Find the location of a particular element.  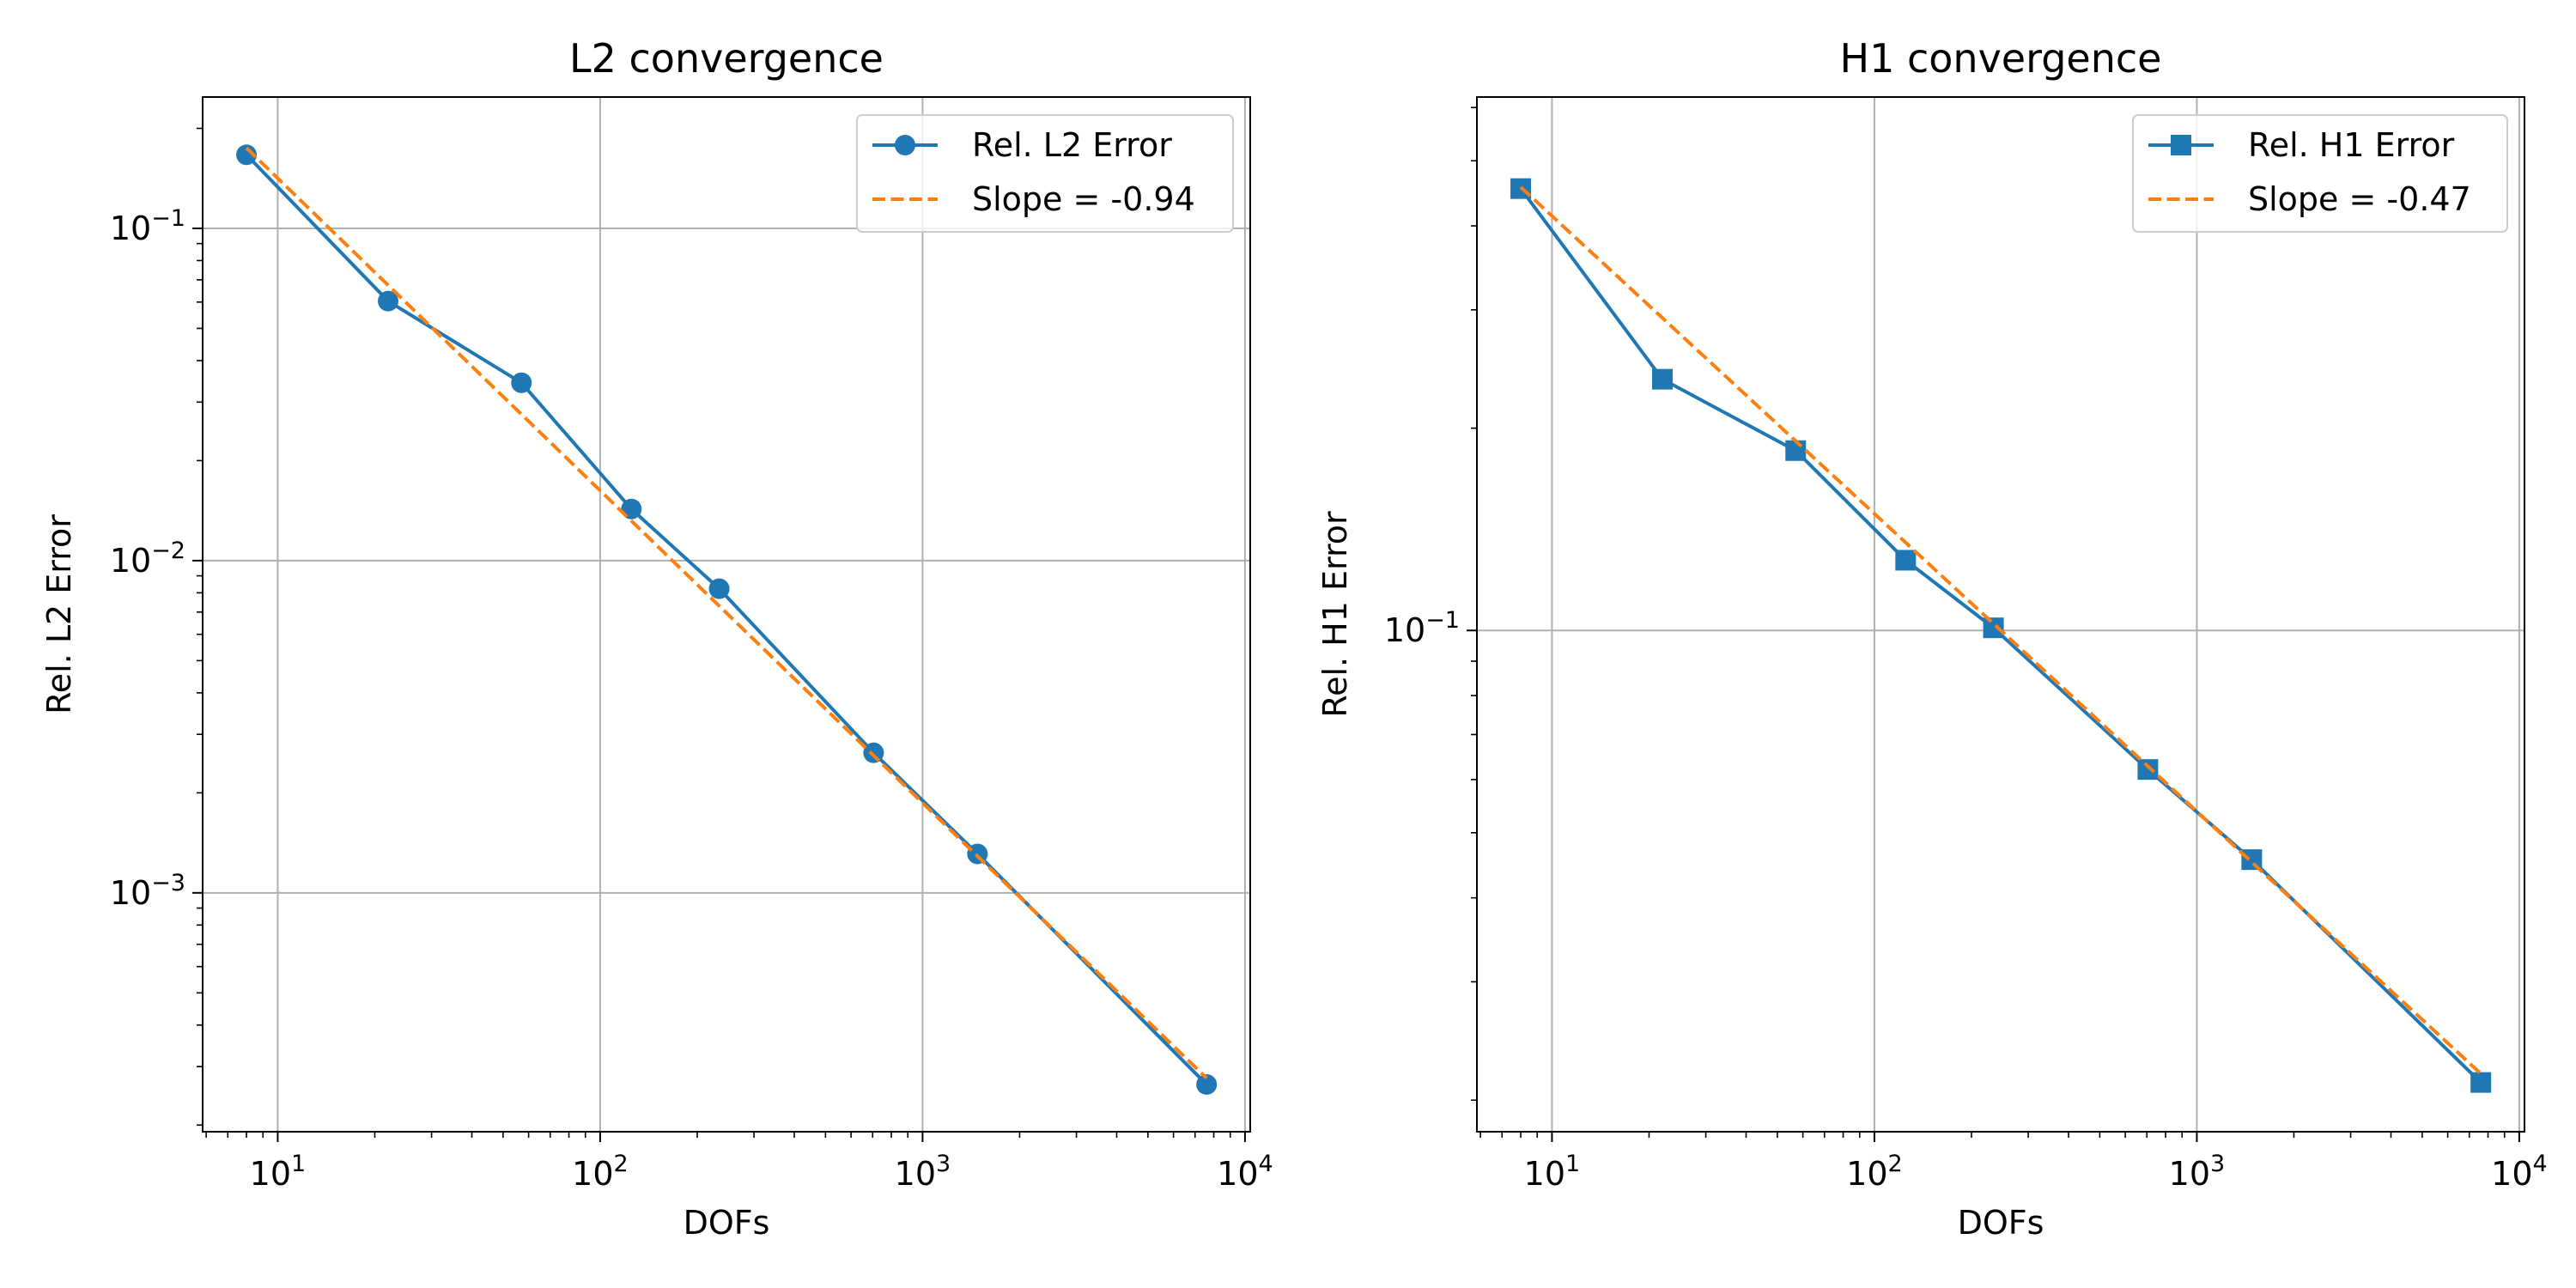

chart-title: H1 convergence is located at coordinates (2001, 59).